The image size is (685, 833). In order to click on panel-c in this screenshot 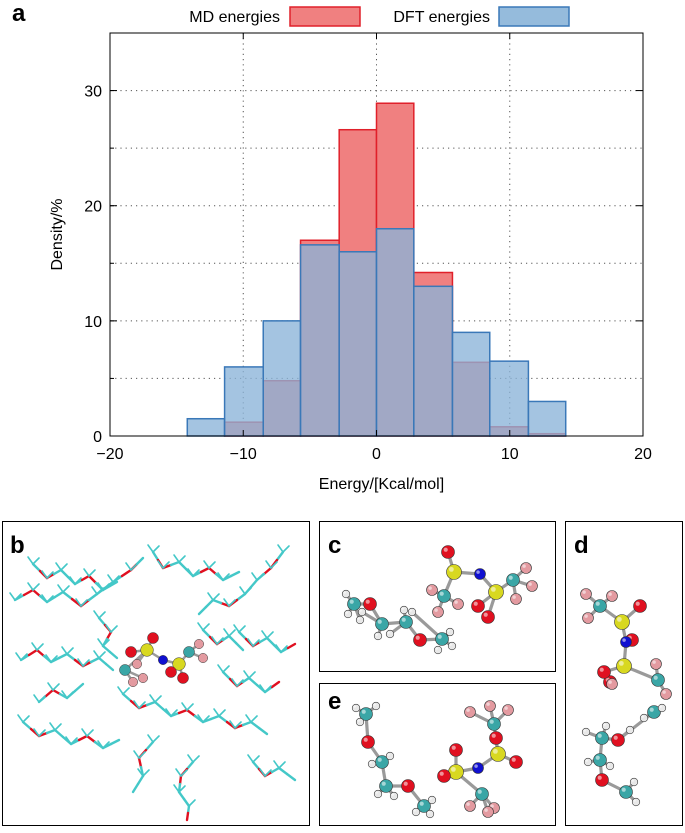, I will do `click(437, 596)`.